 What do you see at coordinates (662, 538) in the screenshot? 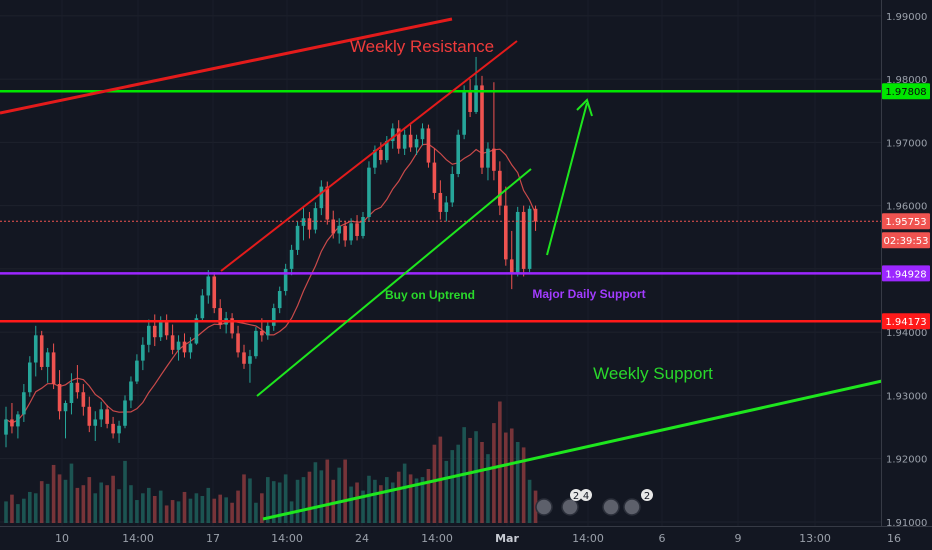
I see `x-tick-label: 6` at bounding box center [662, 538].